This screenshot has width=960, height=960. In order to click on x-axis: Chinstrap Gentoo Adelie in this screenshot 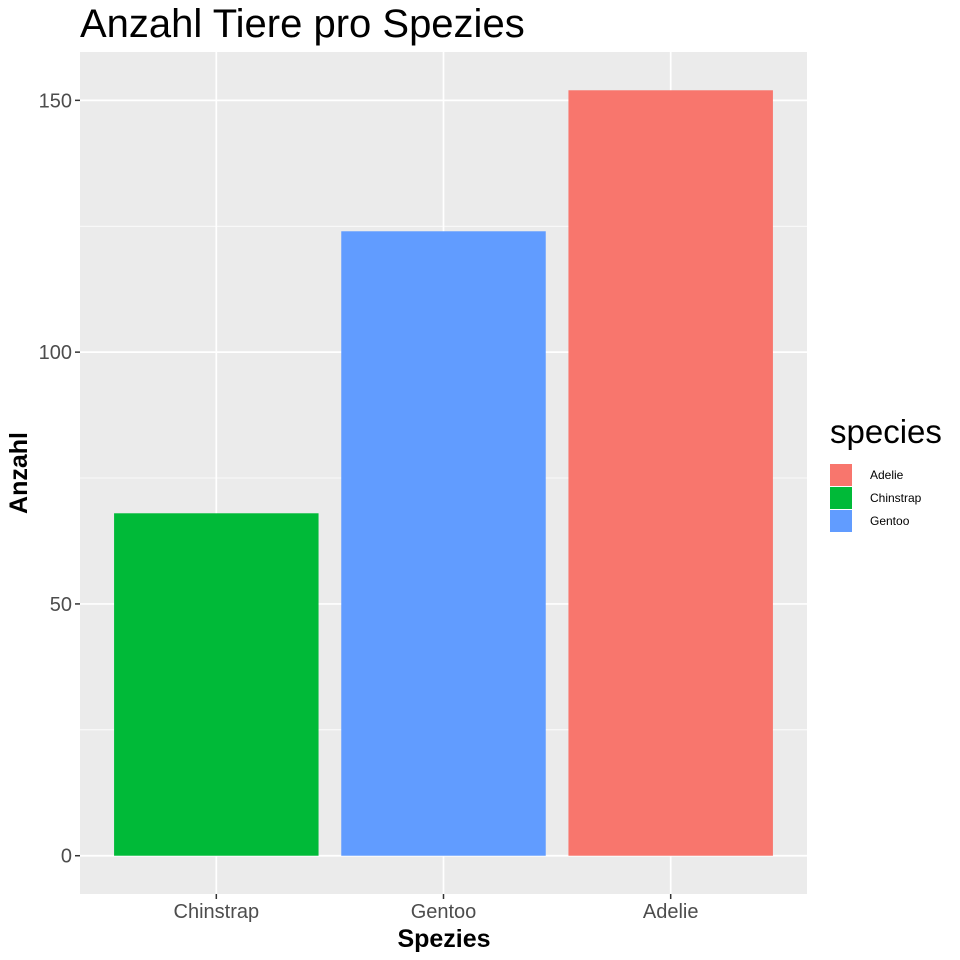, I will do `click(436, 908)`.